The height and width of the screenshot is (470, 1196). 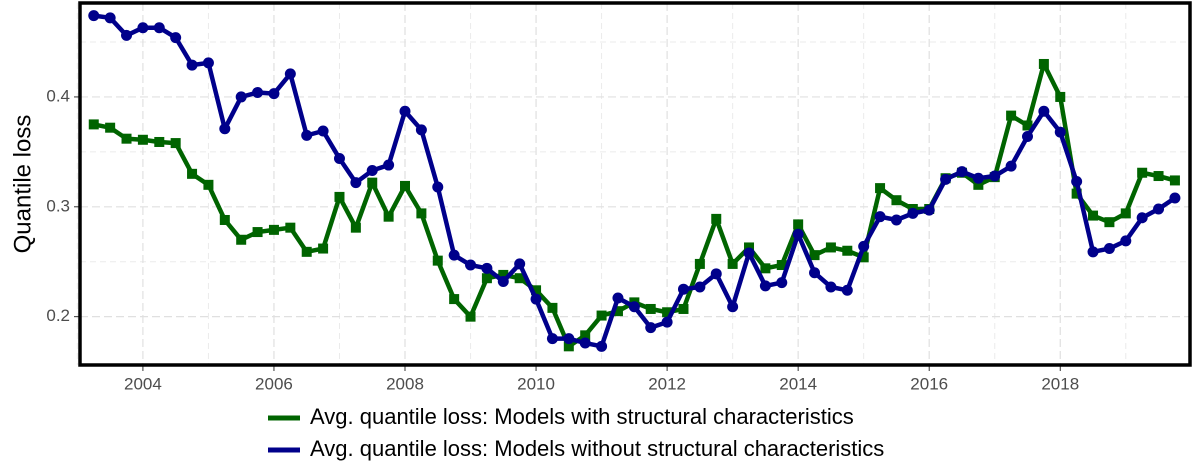 What do you see at coordinates (1060, 383) in the screenshot?
I see `x-tick-label: 2018` at bounding box center [1060, 383].